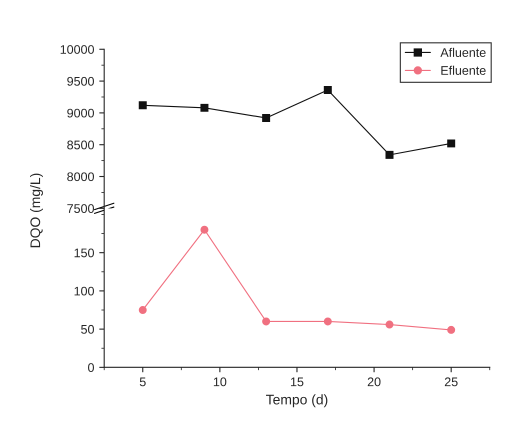 This screenshot has height=448, width=521. Describe the element at coordinates (463, 70) in the screenshot. I see `legend-label: Efluente` at that location.